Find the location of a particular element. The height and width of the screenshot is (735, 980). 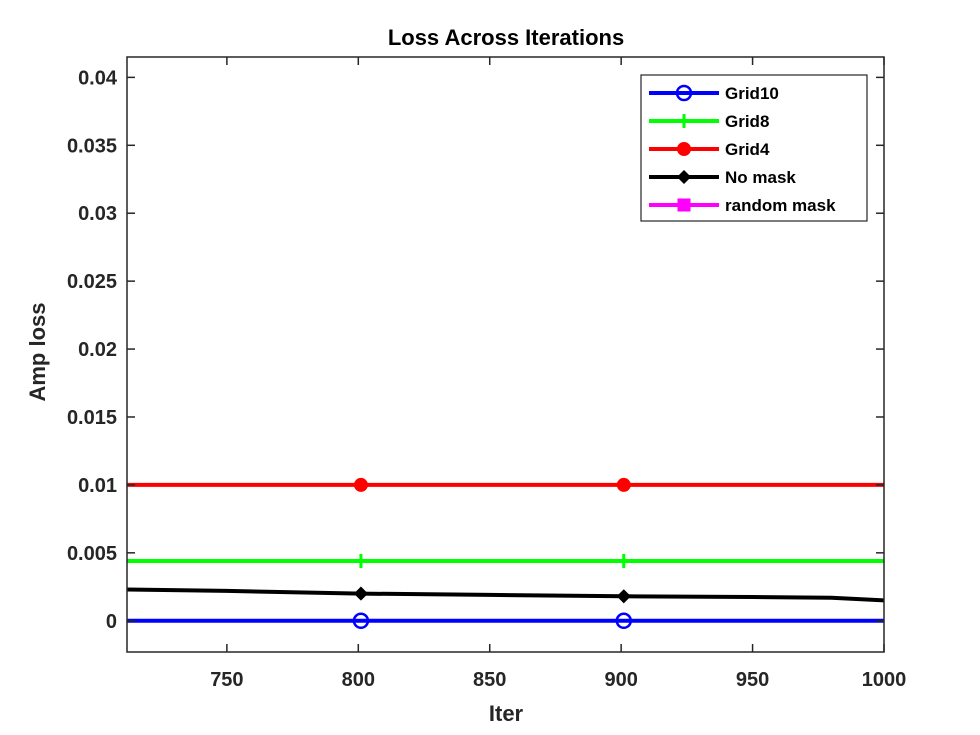

x-tick-label: 800 is located at coordinates (358, 680).